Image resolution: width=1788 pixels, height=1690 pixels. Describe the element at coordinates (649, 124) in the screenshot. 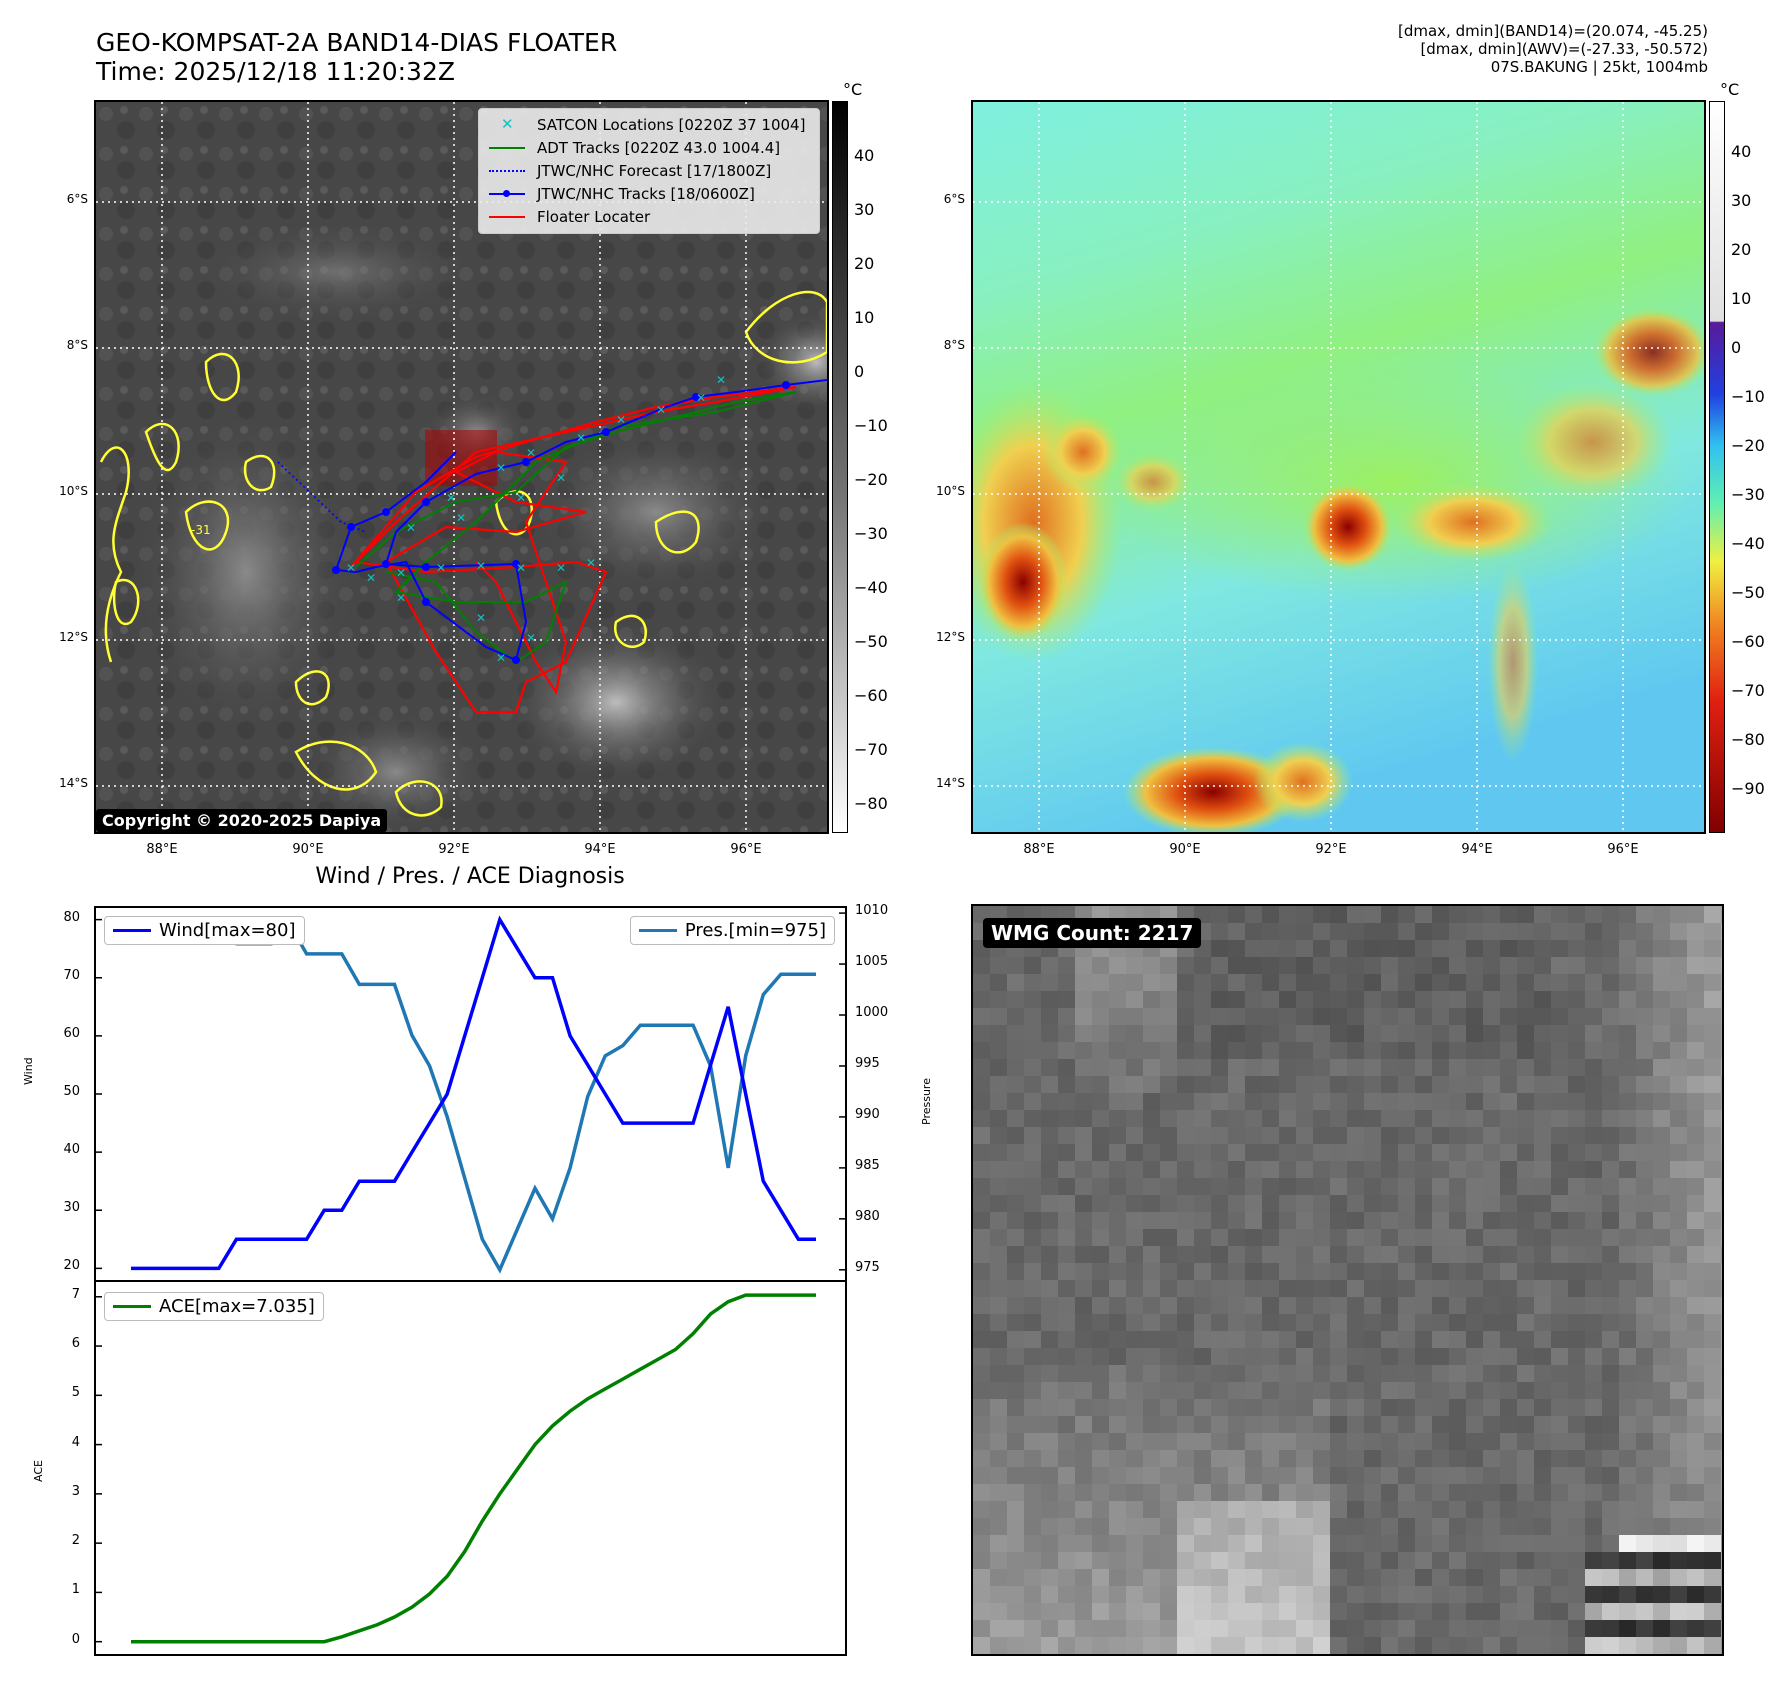

I see `legend-item-satcon: ✕ SATCON Locations [0220Z 37 1004]` at that location.